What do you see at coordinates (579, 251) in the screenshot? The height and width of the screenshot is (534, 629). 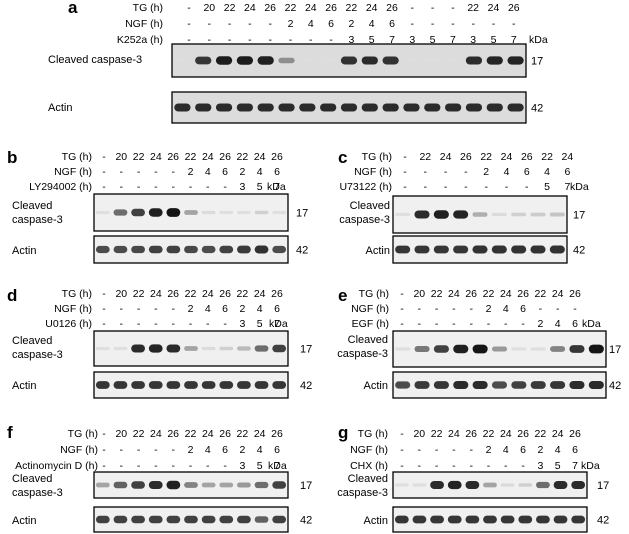 I see `molecular-weight-label: 42` at bounding box center [579, 251].